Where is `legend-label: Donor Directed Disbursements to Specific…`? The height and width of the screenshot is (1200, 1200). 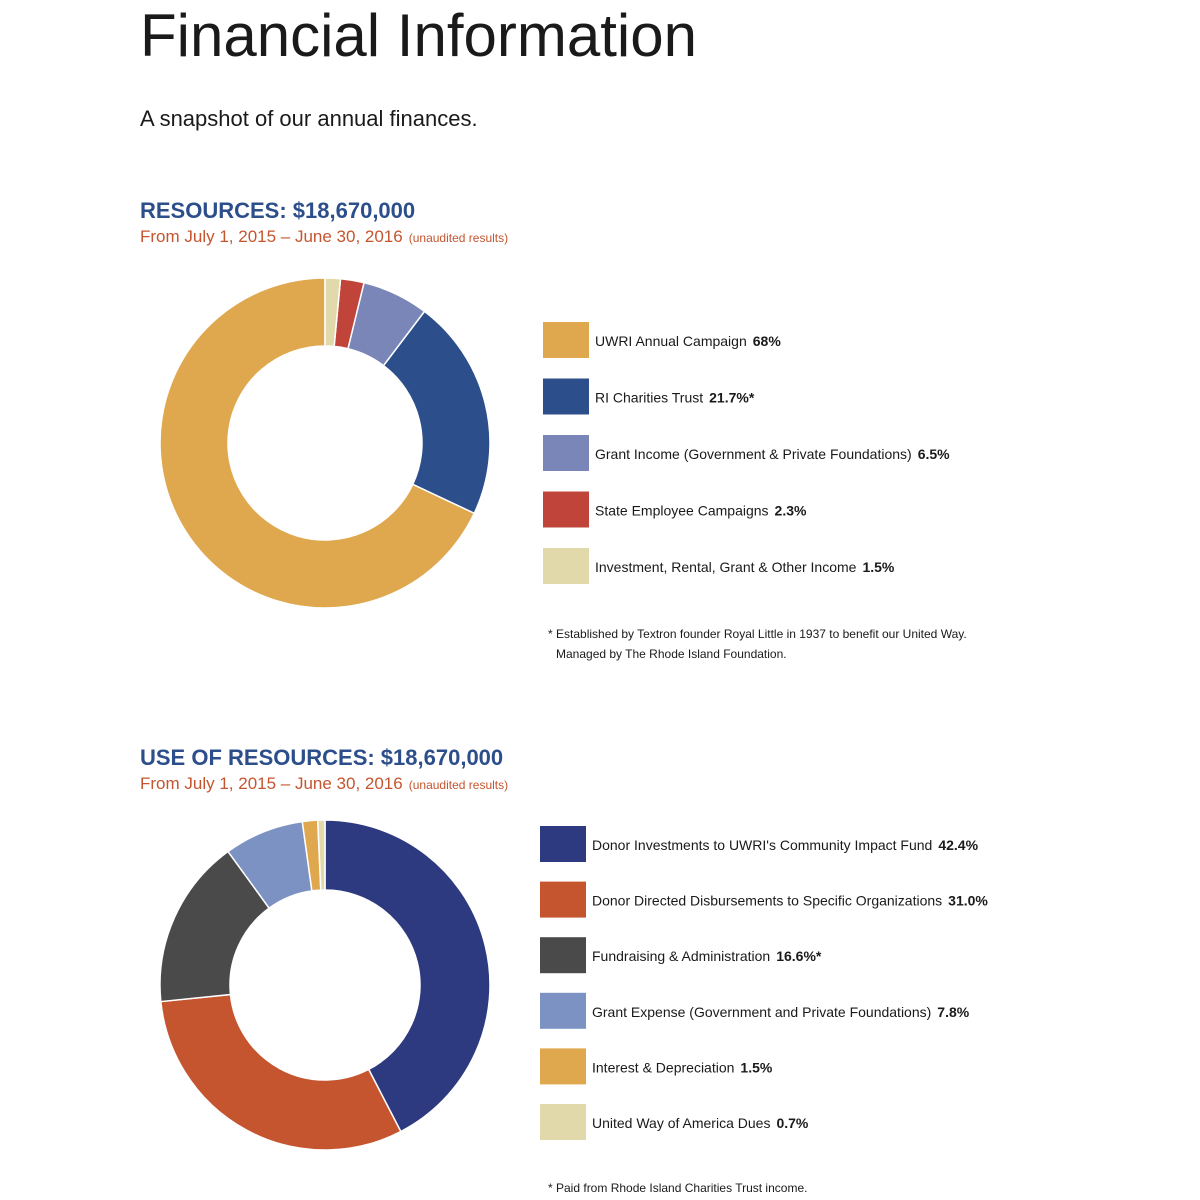 legend-label: Donor Directed Disbursements to Specific… is located at coordinates (790, 901).